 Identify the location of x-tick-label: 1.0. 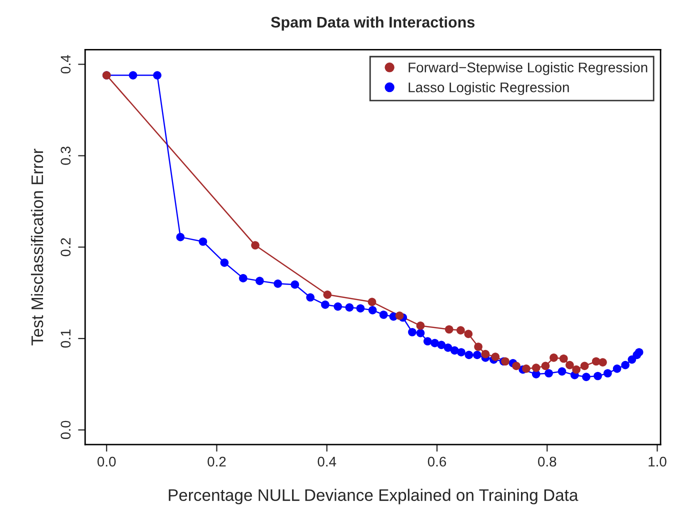
(657, 461).